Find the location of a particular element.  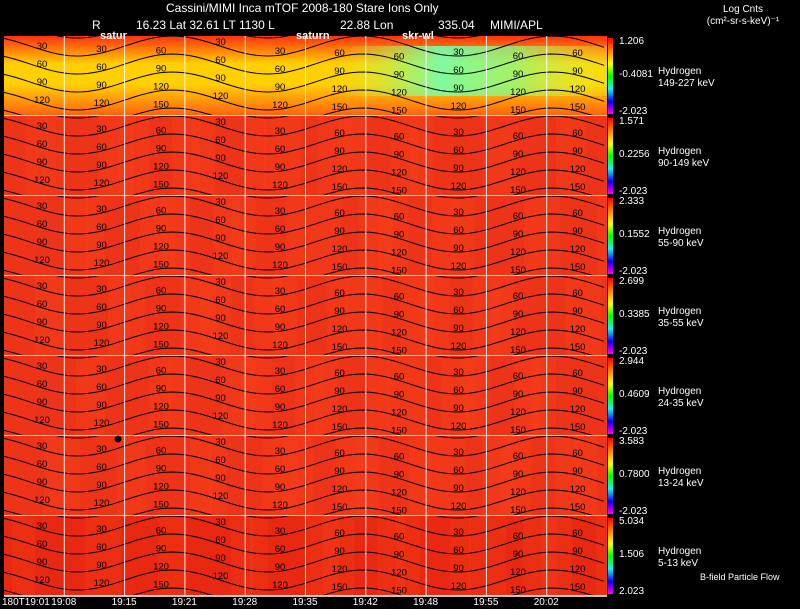

energy-range: 13-24 keV is located at coordinates (681, 483).